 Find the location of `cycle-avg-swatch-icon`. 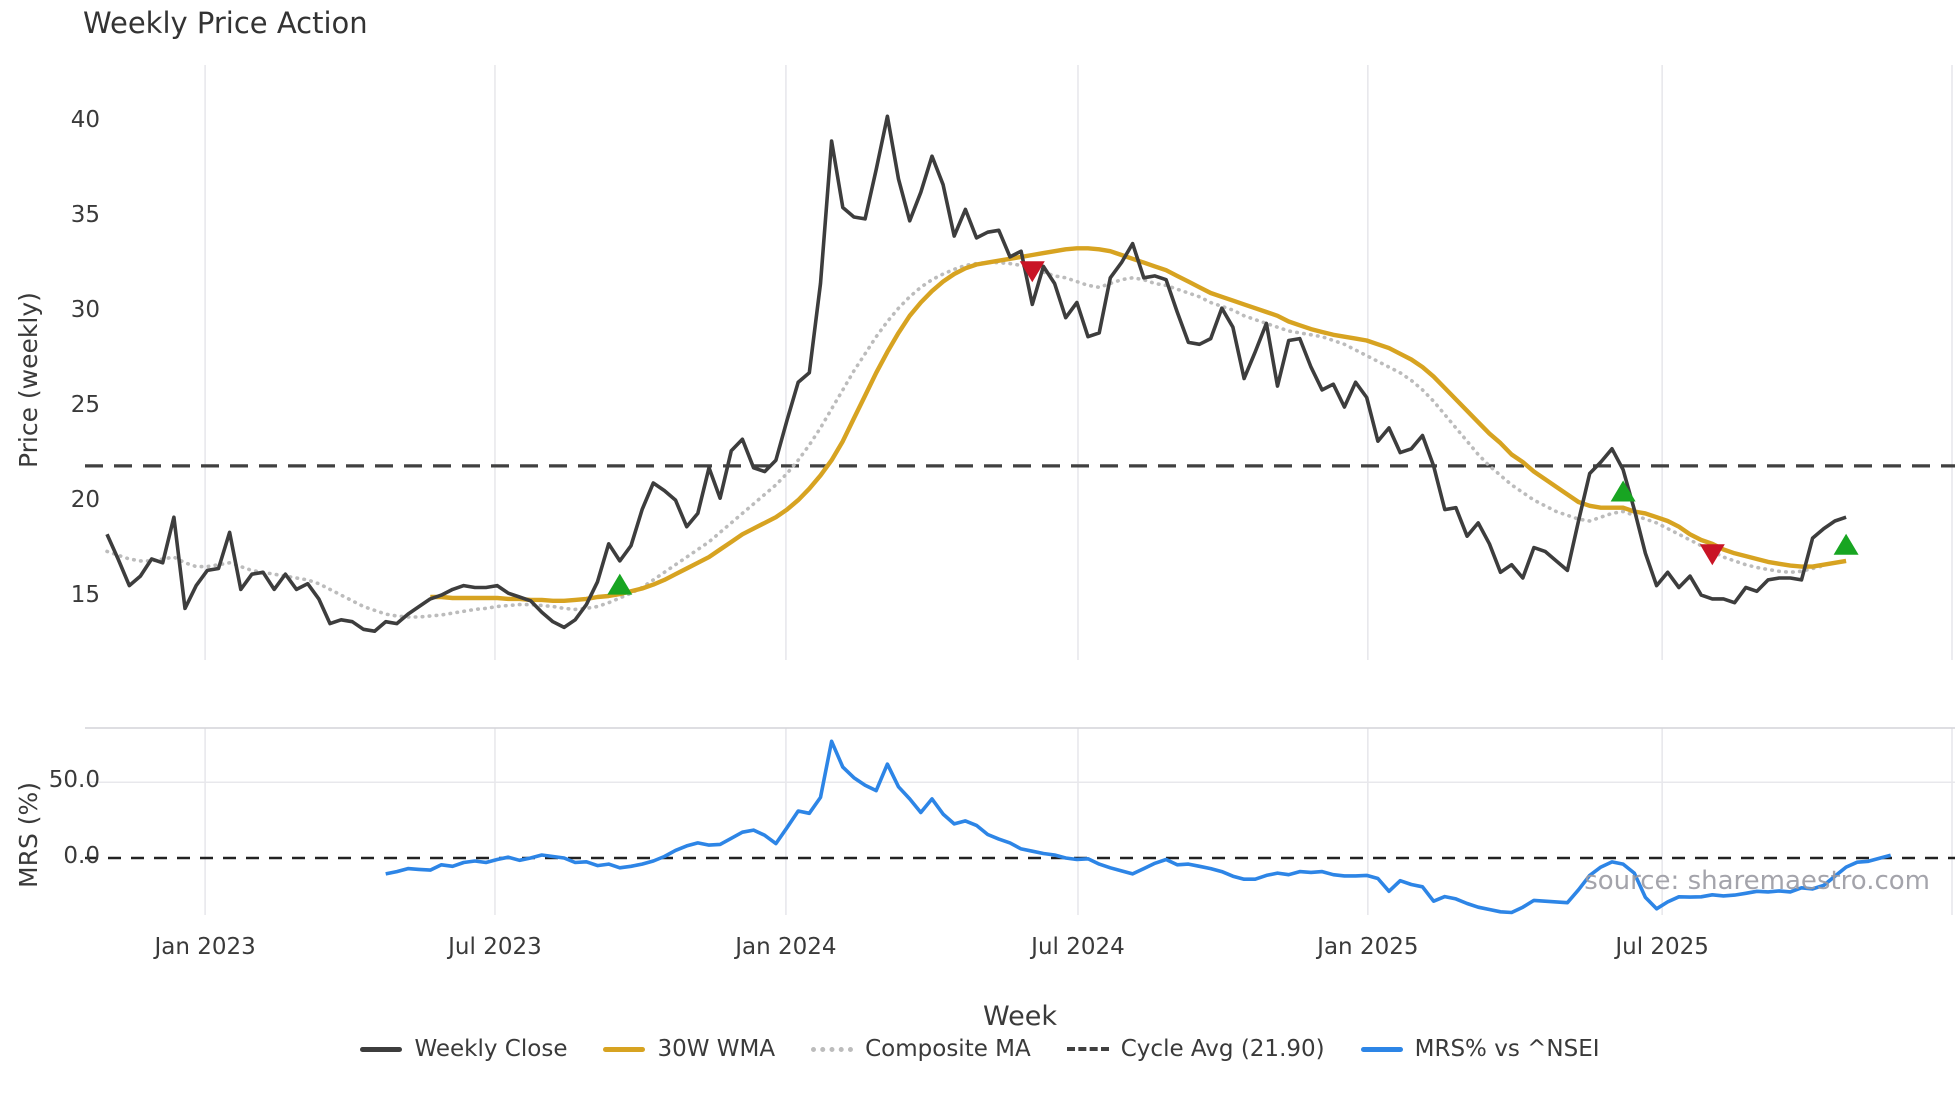

cycle-avg-swatch-icon is located at coordinates (1087, 1049).